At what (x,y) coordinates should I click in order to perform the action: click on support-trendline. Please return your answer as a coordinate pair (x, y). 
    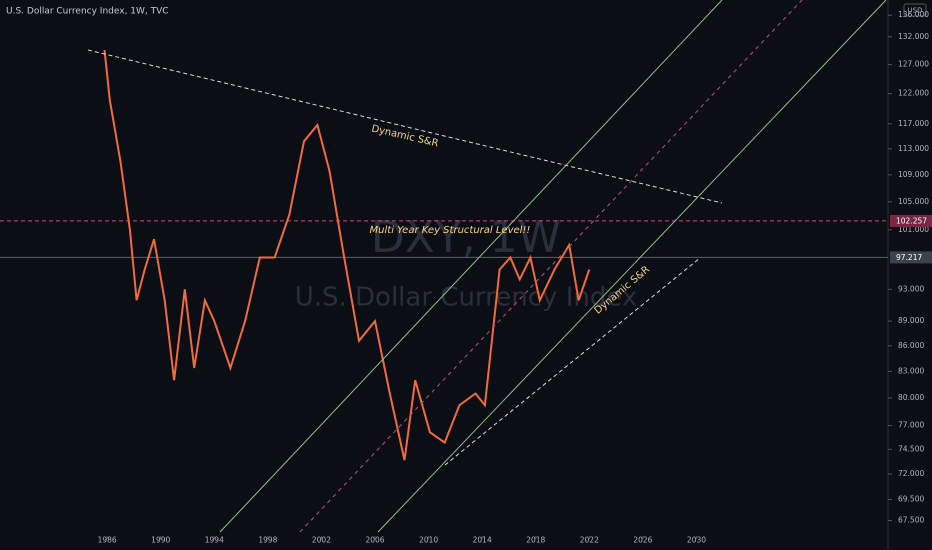
    Looking at the image, I should click on (572, 361).